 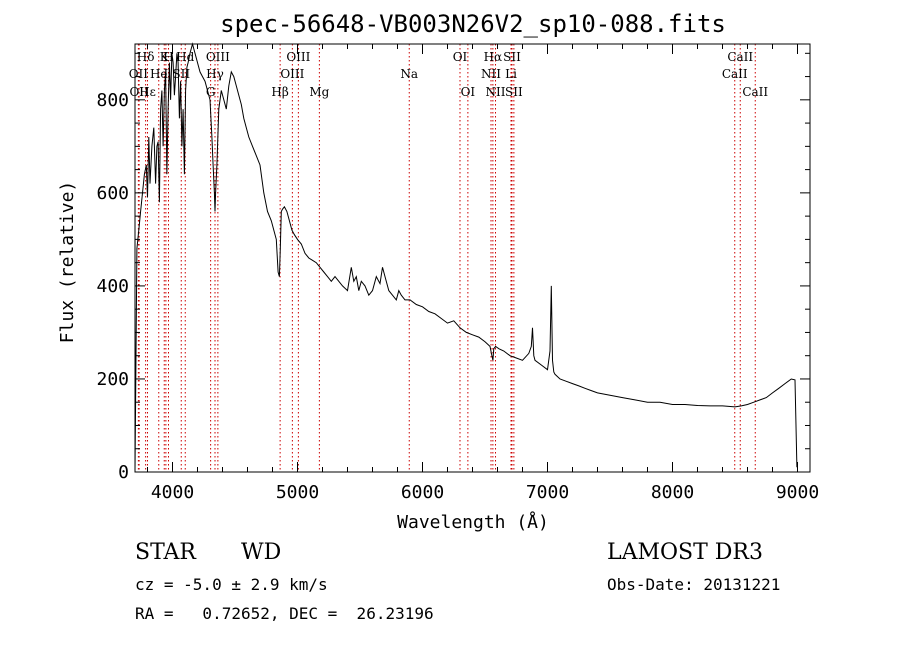 What do you see at coordinates (165, 57) in the screenshot?
I see `line-label-4: K` at bounding box center [165, 57].